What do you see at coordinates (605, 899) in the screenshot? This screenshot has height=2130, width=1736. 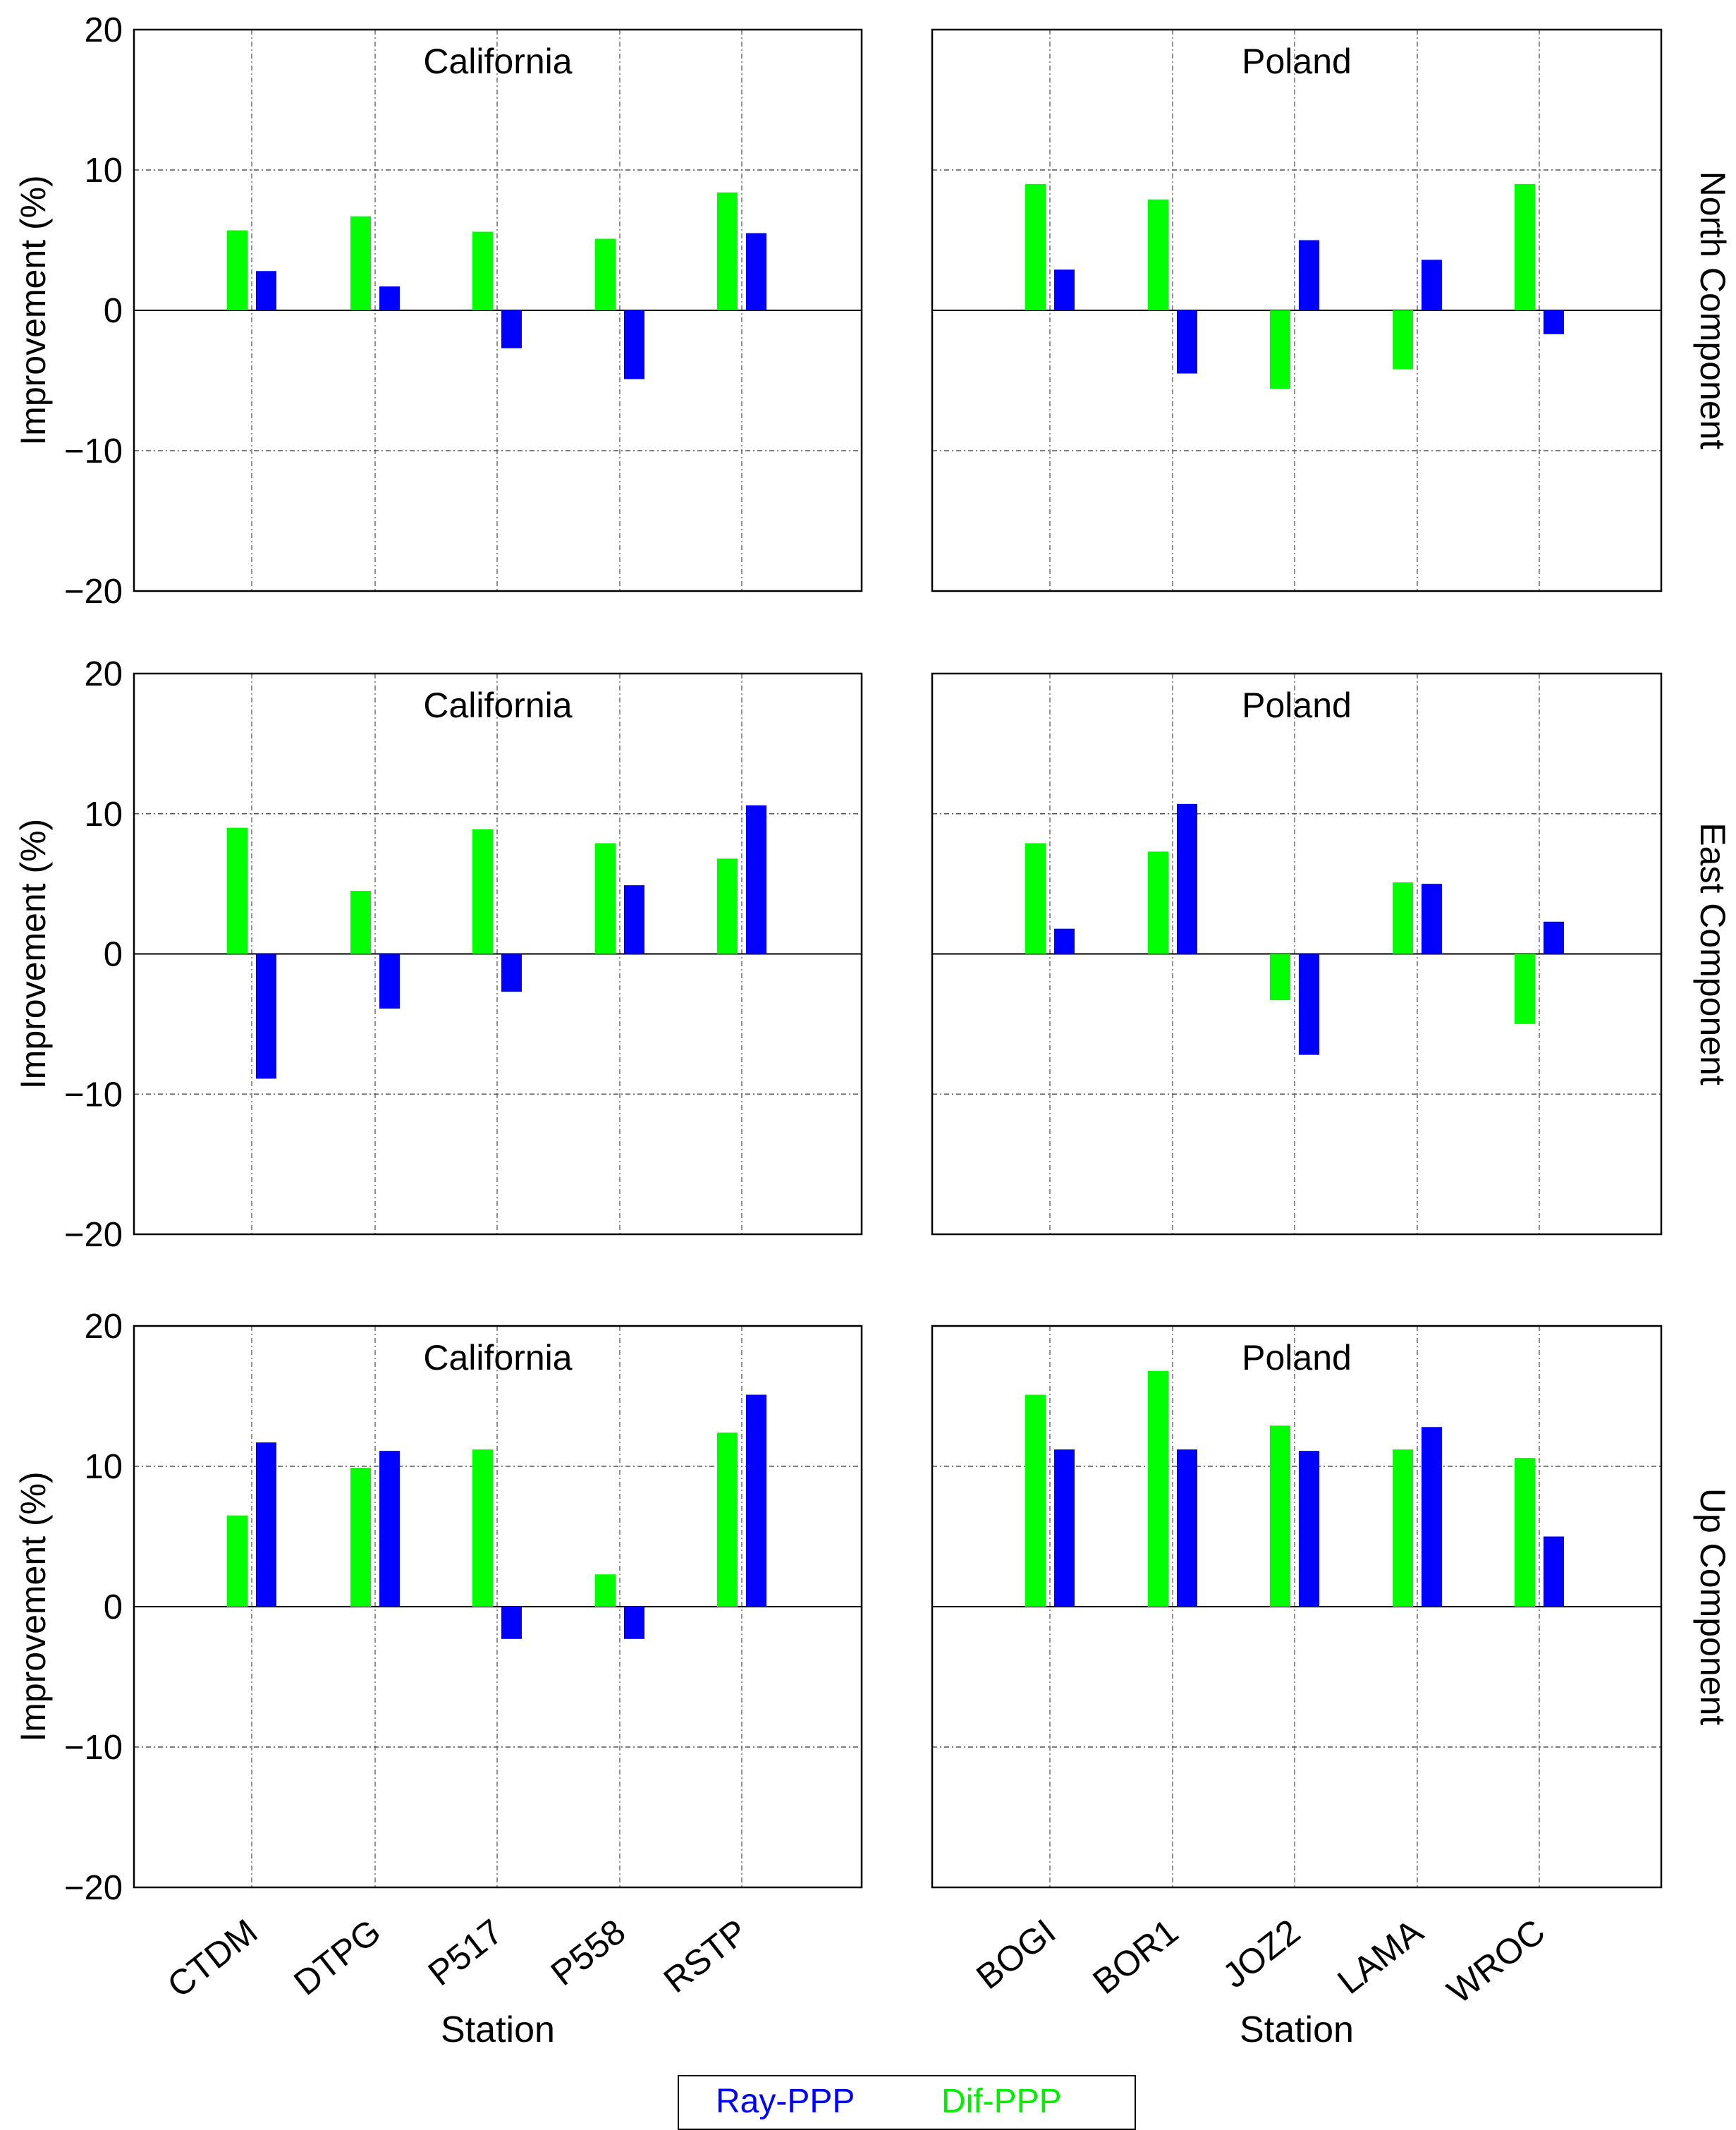 I see `r1-california-bar-dif-ppp-p558` at bounding box center [605, 899].